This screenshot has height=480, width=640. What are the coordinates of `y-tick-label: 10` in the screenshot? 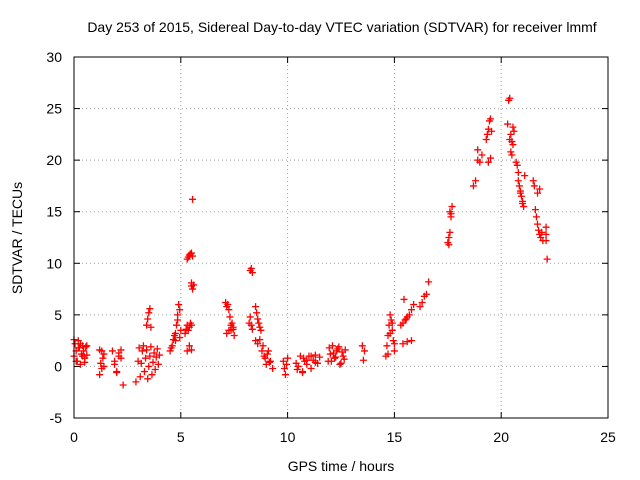 It's located at (54, 263).